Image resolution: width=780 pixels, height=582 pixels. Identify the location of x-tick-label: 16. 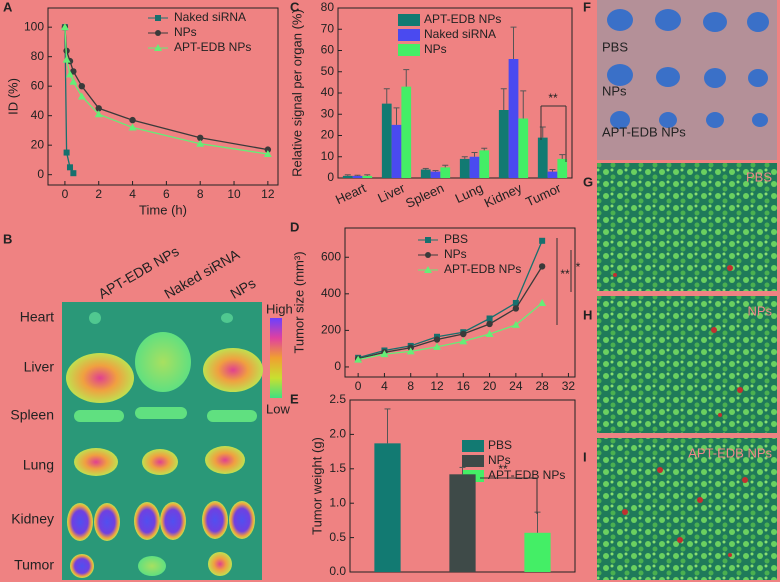
(464, 386).